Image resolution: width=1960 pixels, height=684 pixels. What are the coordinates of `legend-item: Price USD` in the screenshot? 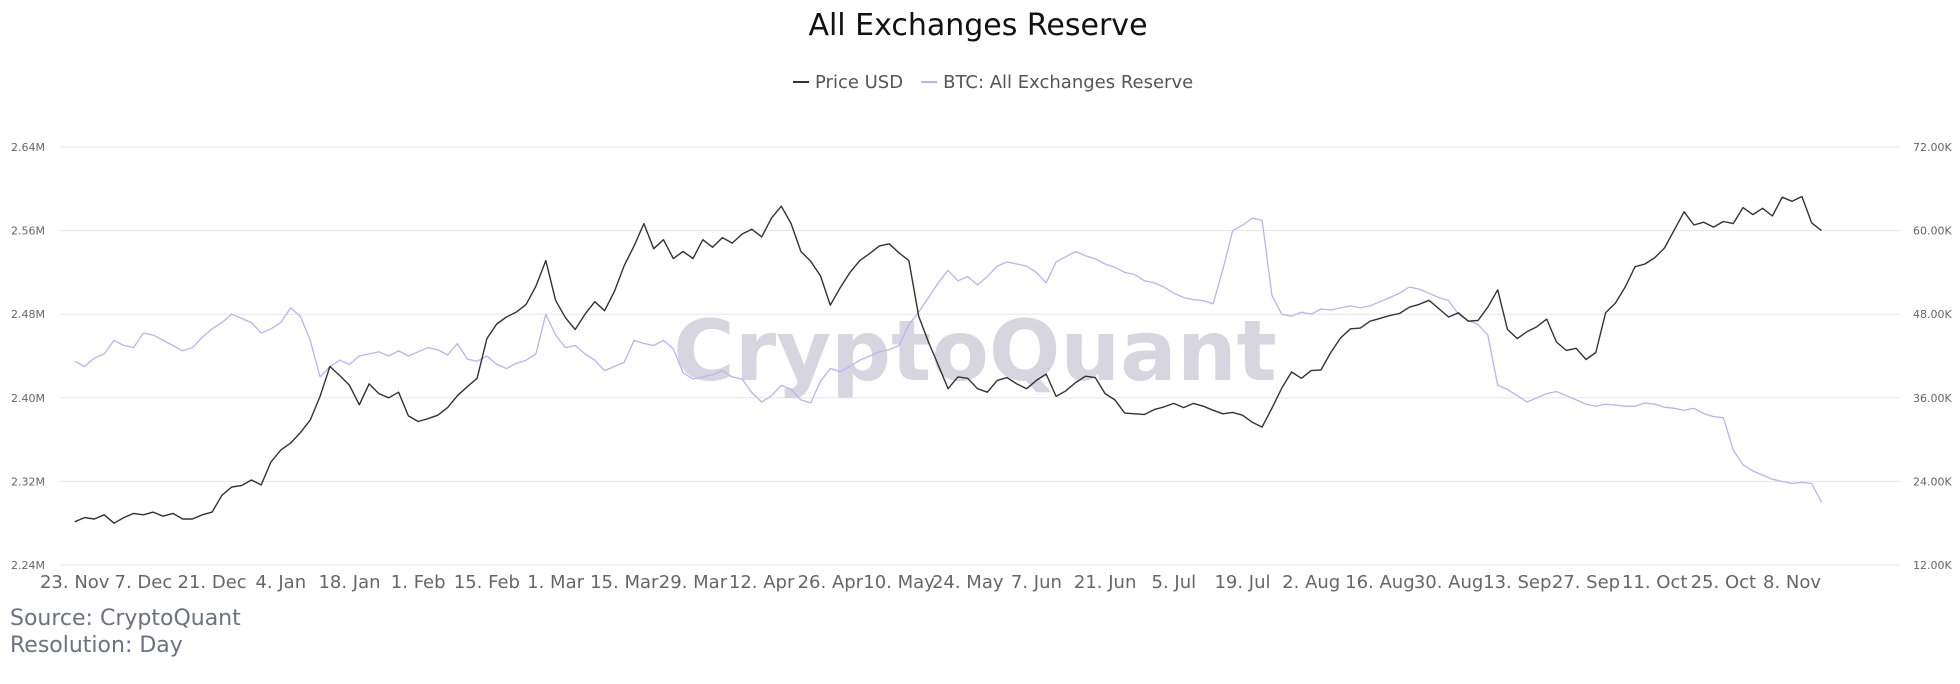 It's located at (848, 82).